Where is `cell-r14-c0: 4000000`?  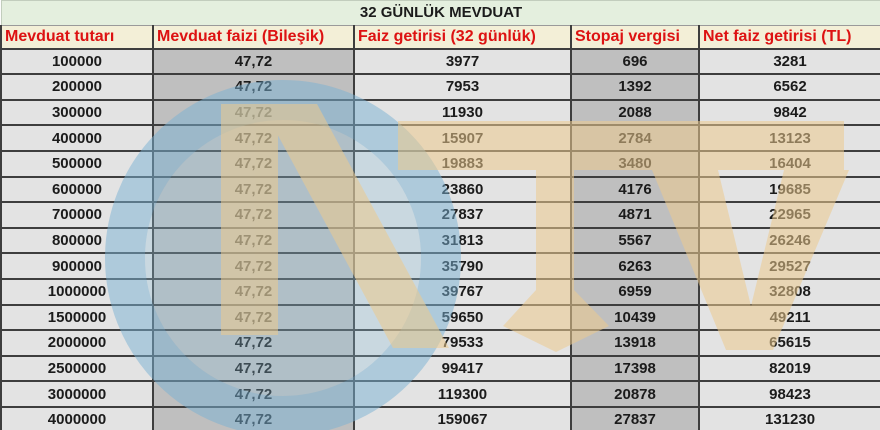 cell-r14-c0: 4000000 is located at coordinates (77, 417).